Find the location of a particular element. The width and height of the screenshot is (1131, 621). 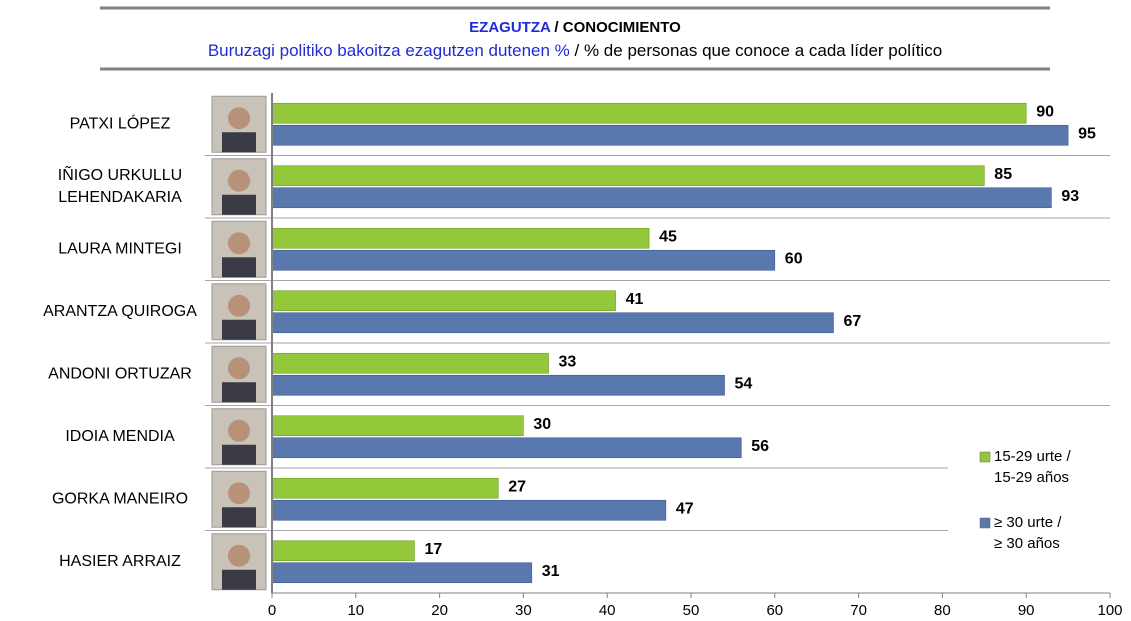

x-tick-label: 10 is located at coordinates (355, 610).